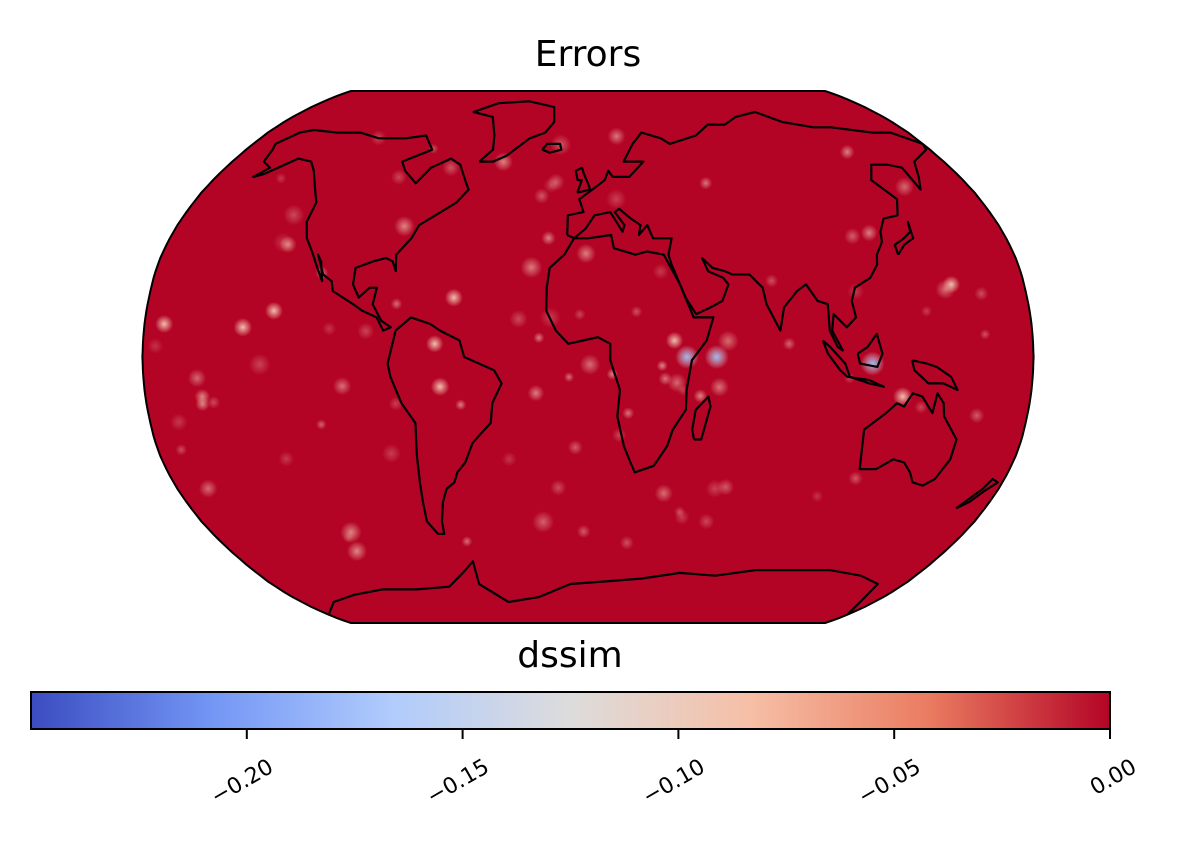 This screenshot has height=868, width=1180. I want to click on colorbar-tick-label: 0.00, so click(1113, 778).